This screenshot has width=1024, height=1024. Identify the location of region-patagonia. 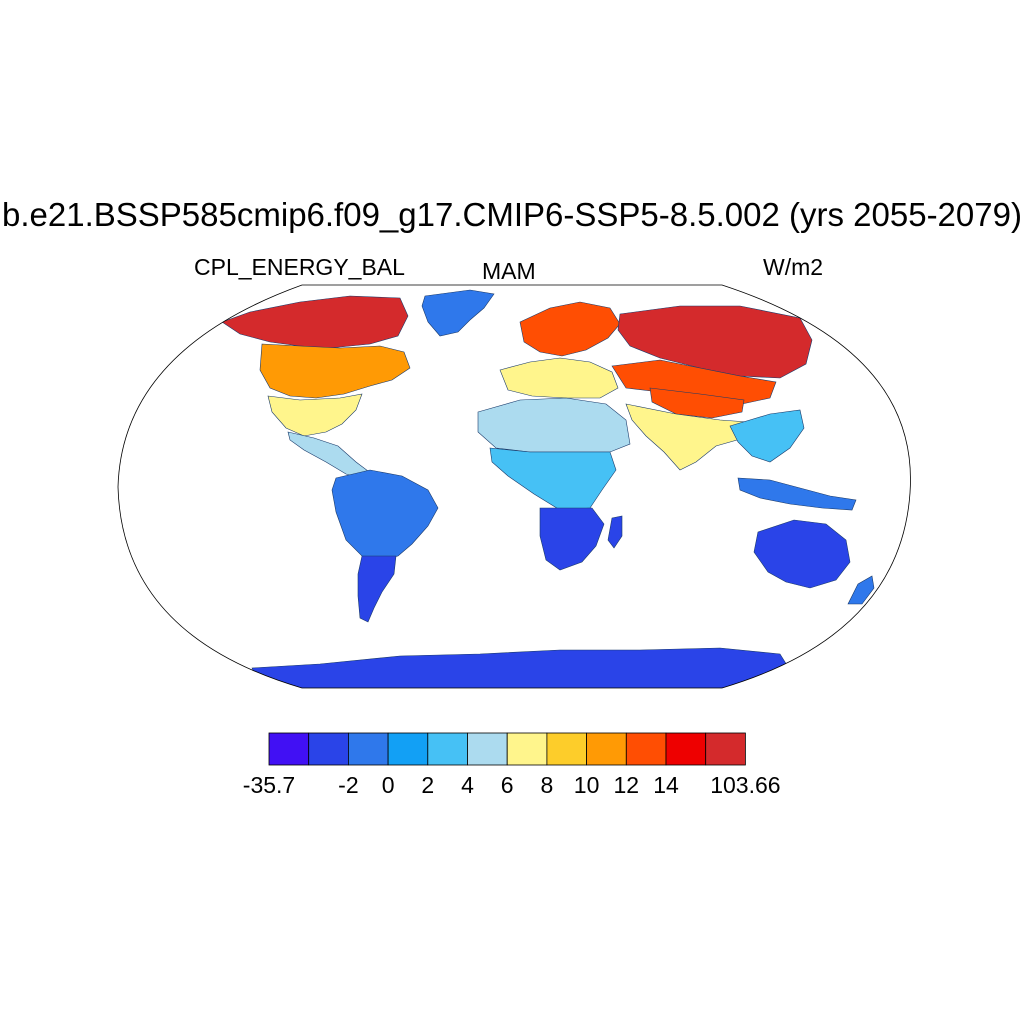
(377, 589).